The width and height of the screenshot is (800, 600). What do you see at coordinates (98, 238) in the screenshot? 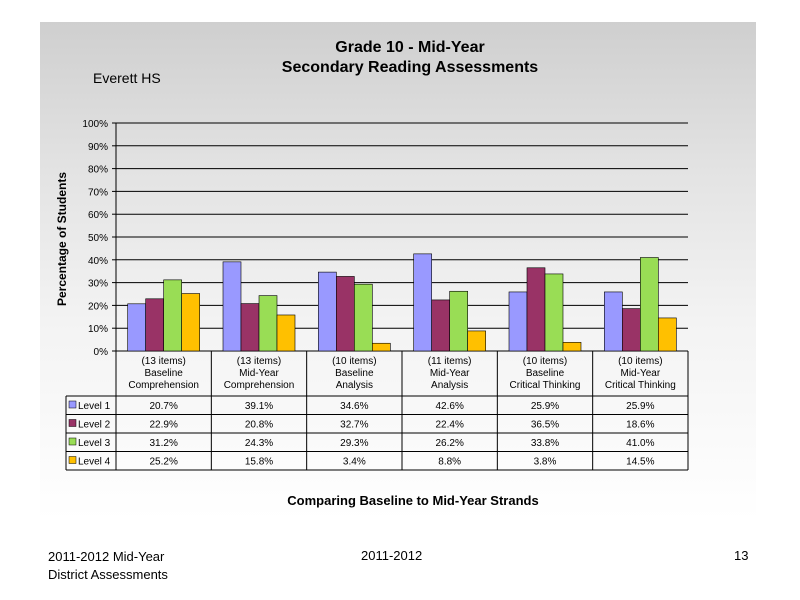
I see `y-tick-label: 50%` at bounding box center [98, 238].